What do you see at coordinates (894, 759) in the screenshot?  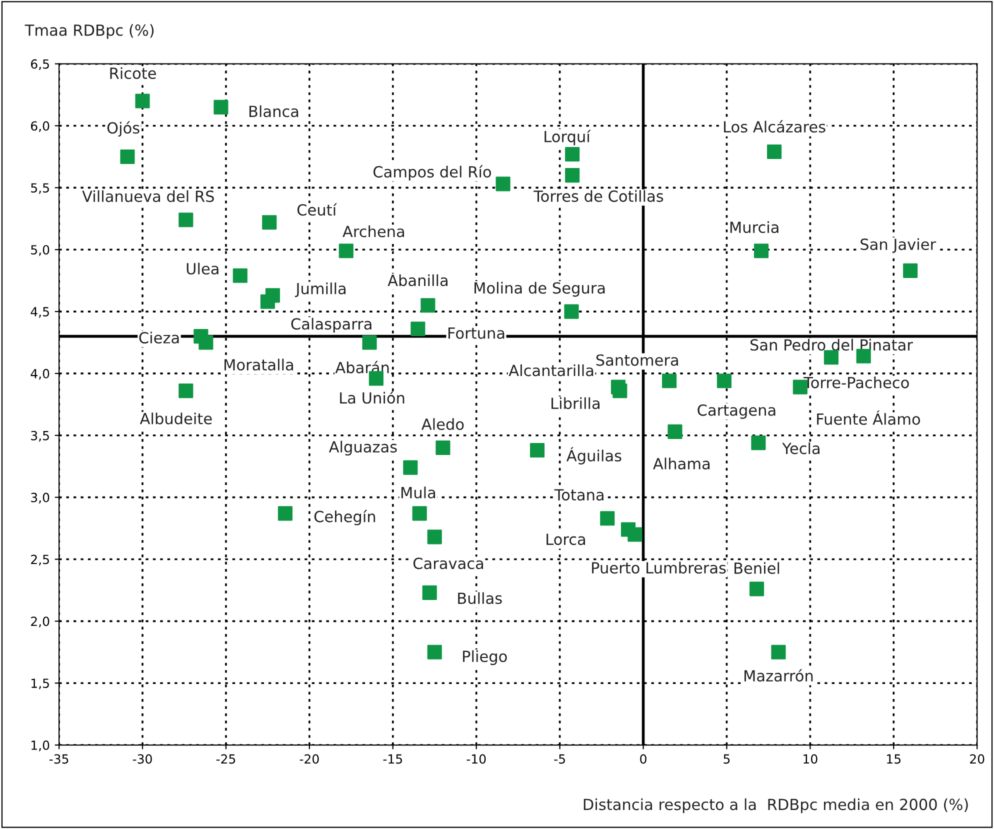 I see `x-tick-label: 15` at bounding box center [894, 759].